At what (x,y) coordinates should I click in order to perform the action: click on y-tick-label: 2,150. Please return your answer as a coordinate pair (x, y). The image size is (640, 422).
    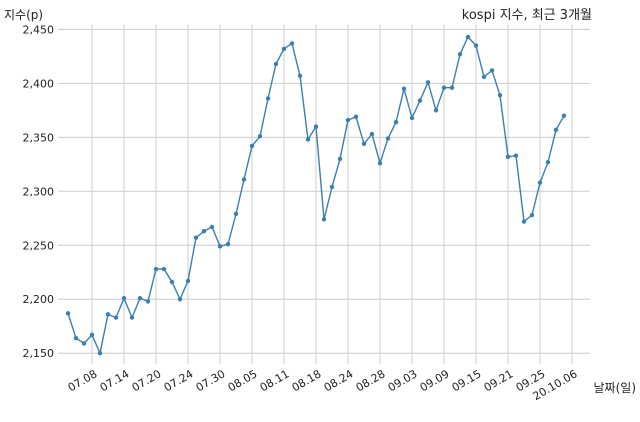
    Looking at the image, I should click on (39, 353).